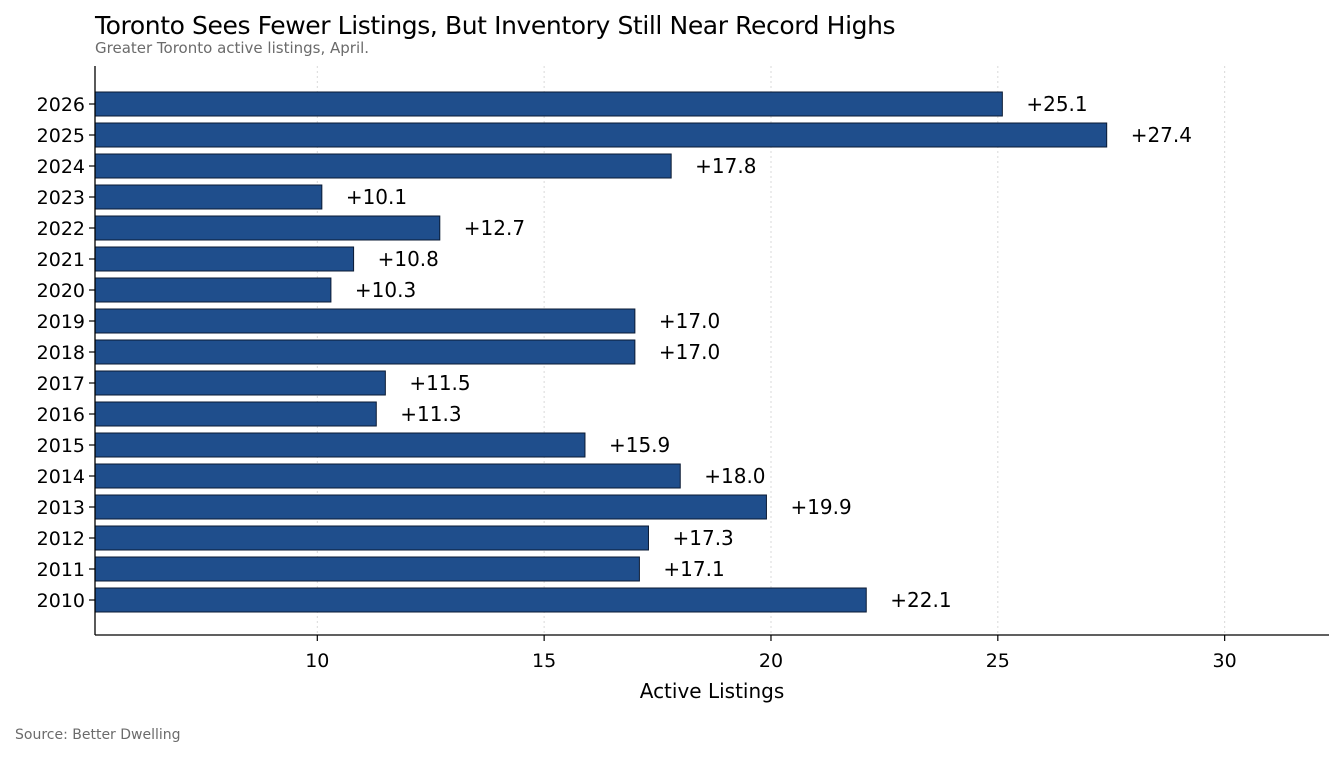  Describe the element at coordinates (224, 259) in the screenshot. I see `bar-2021` at that location.